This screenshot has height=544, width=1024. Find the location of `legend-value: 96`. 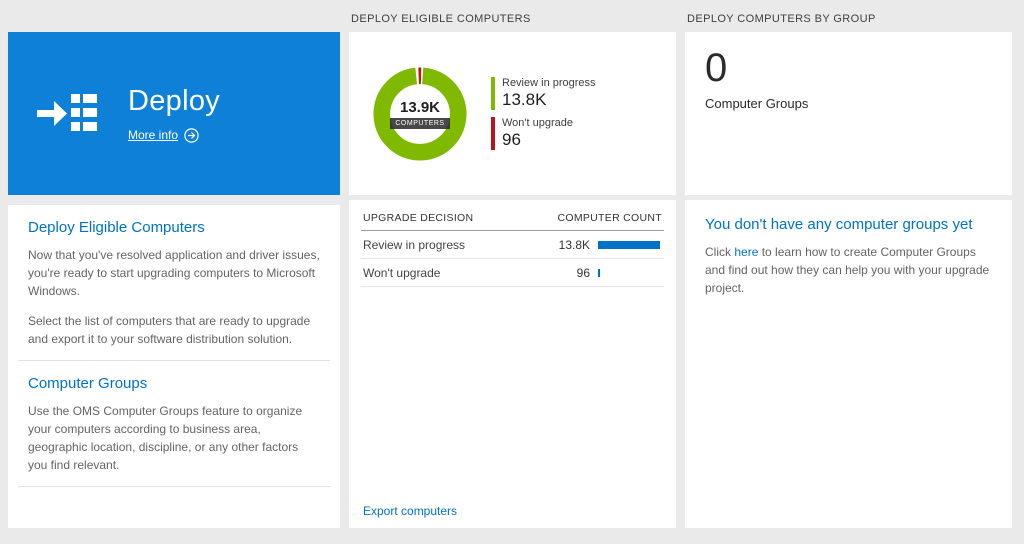

legend-value: 96 is located at coordinates (511, 139).